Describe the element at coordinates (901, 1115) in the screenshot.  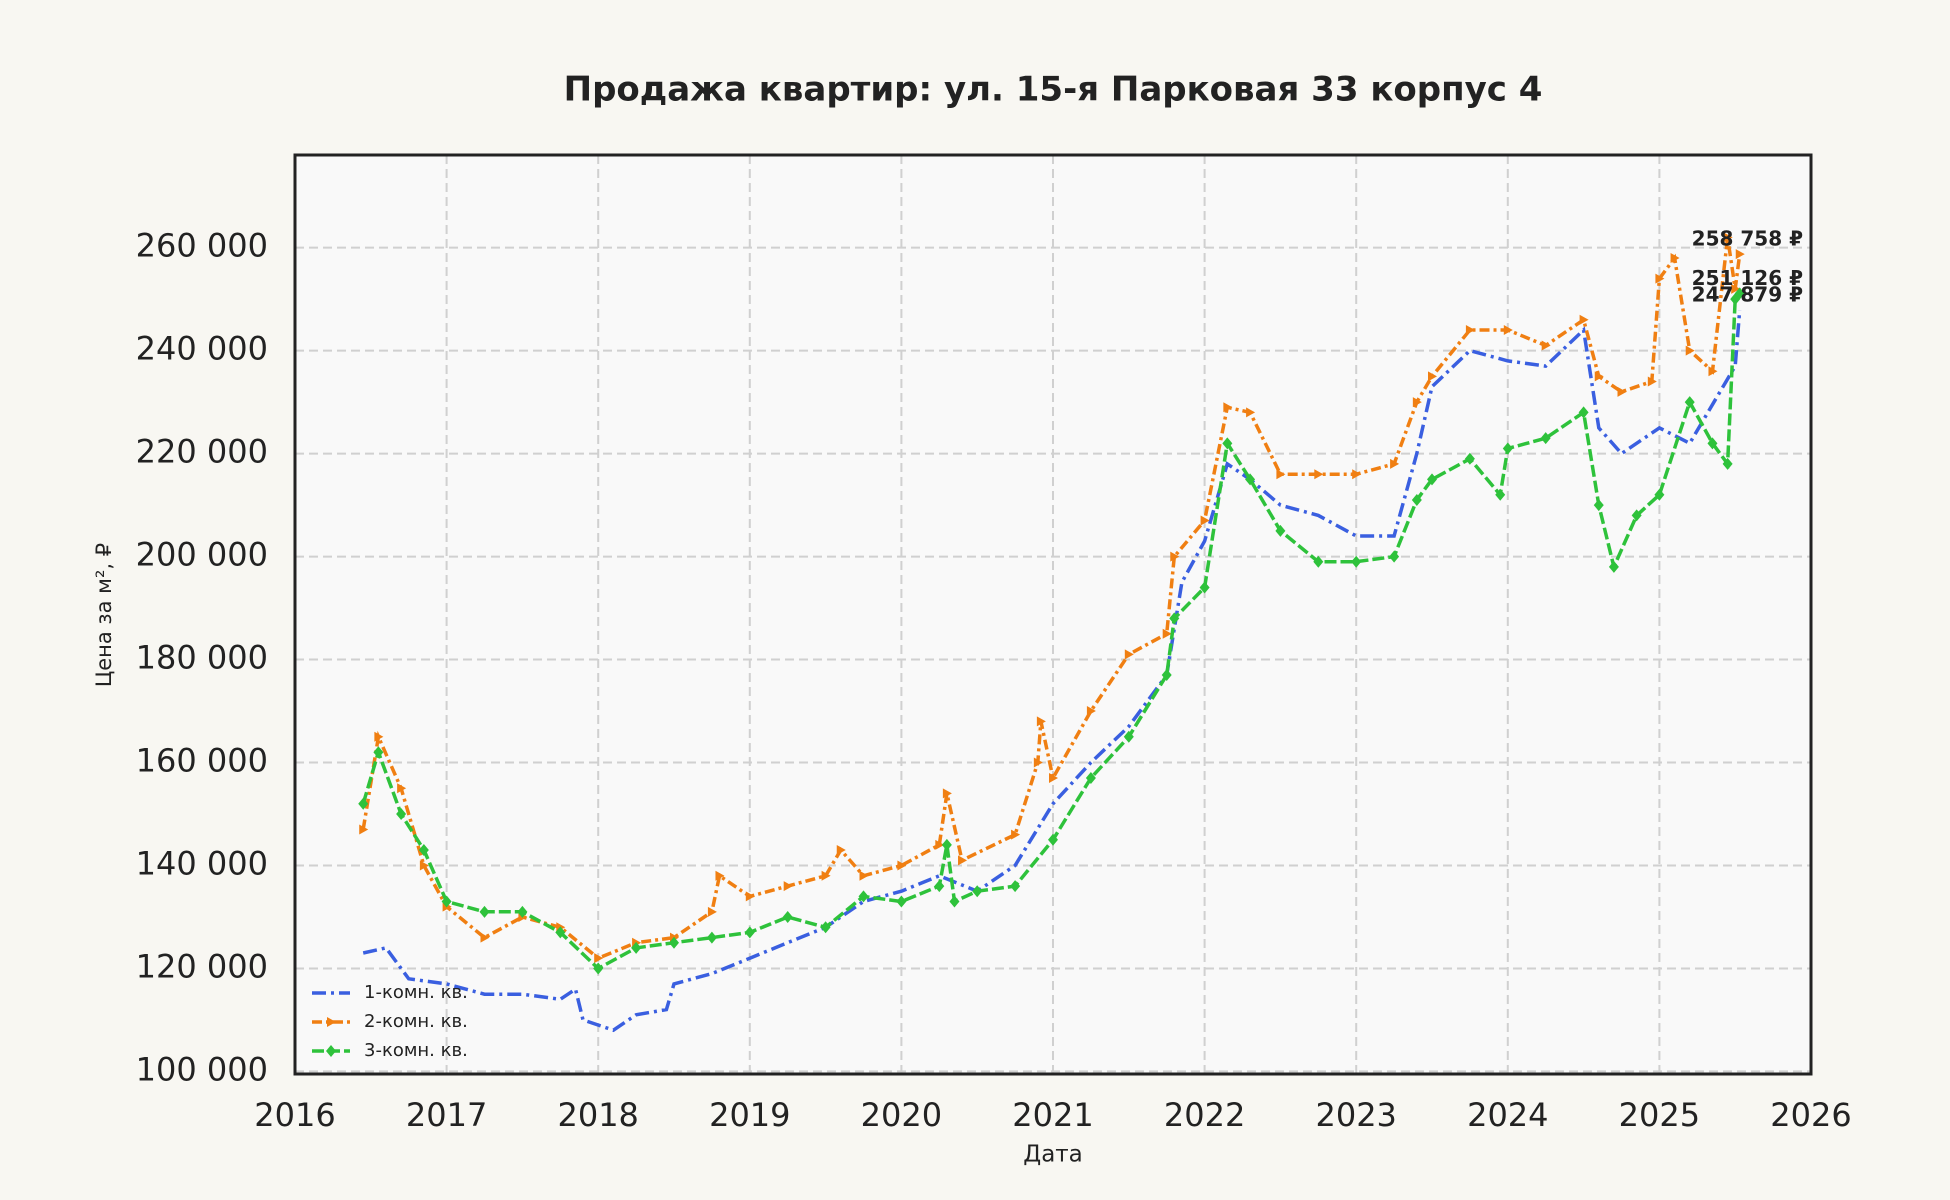
I see `x-tick-label: 2020` at that location.